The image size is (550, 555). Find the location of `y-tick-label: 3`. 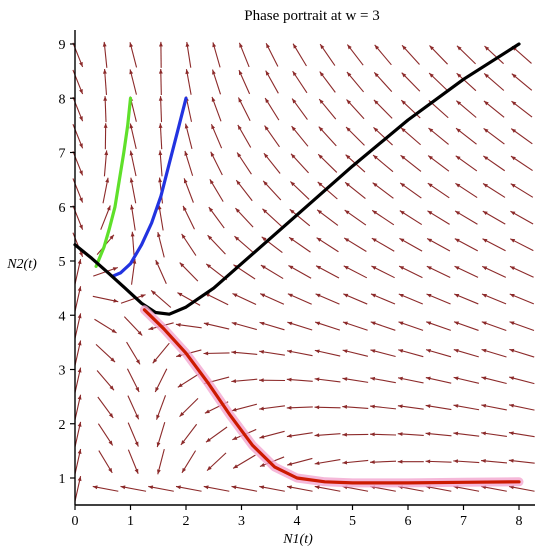

y-tick-label: 3 is located at coordinates (62, 371).